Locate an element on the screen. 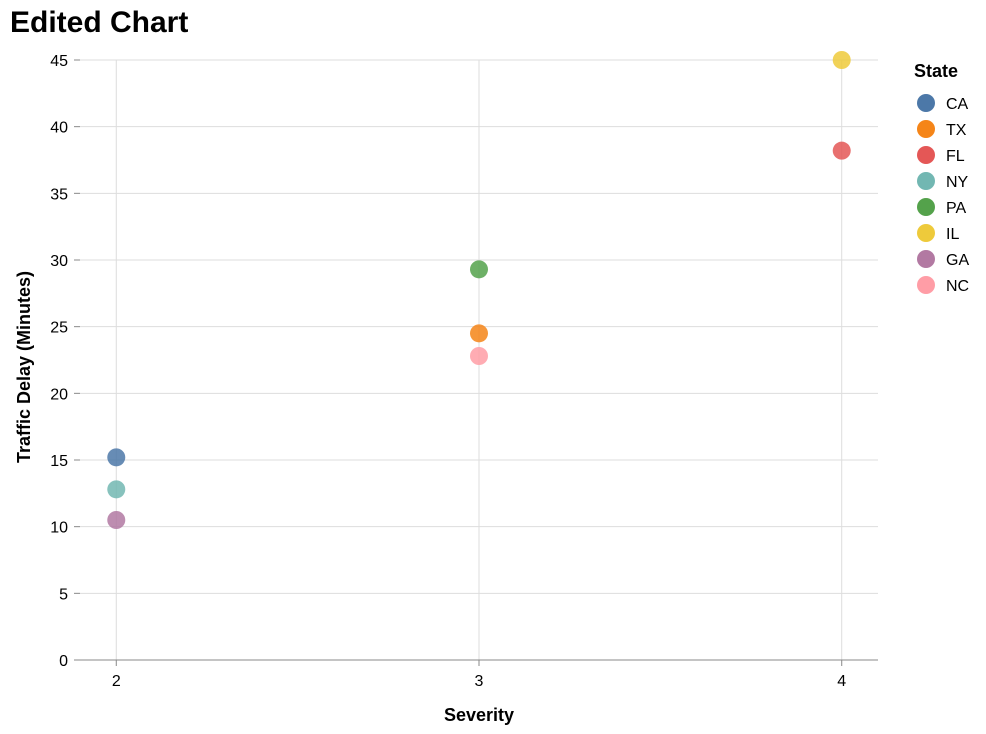 This screenshot has height=734, width=986. legend-swatch-il is located at coordinates (926, 233).